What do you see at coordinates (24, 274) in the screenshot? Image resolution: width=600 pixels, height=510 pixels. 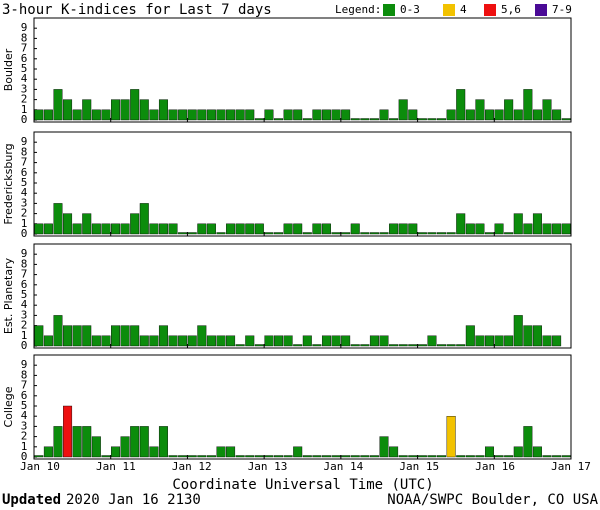 I see `y-tick-label: 7` at bounding box center [24, 274].